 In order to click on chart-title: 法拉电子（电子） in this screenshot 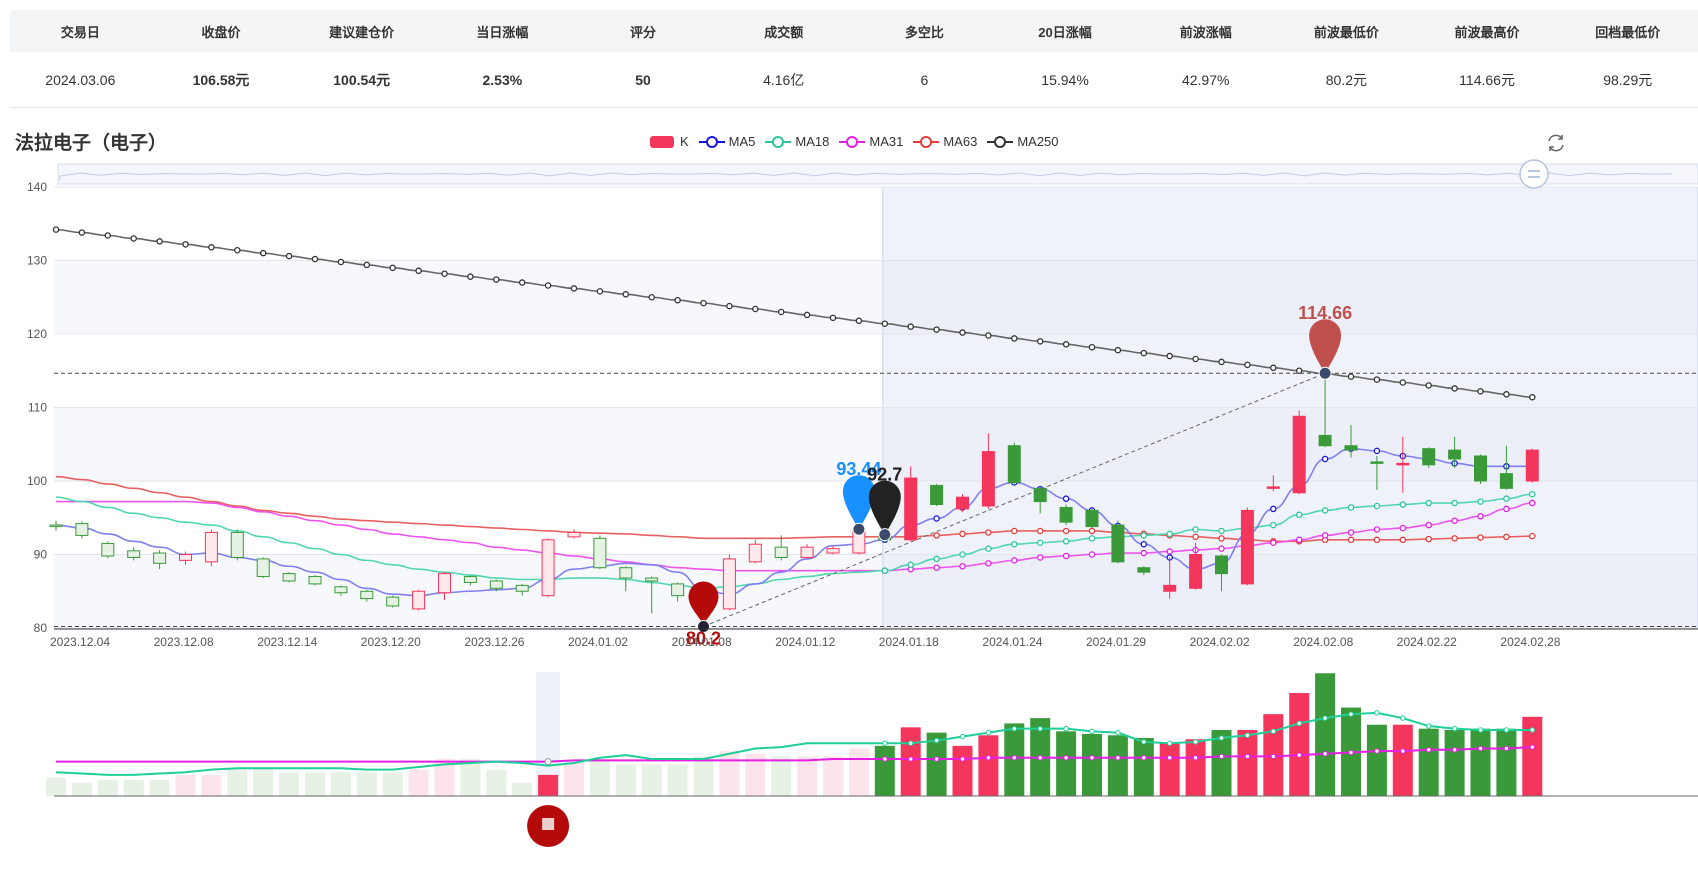, I will do `click(91, 143)`.